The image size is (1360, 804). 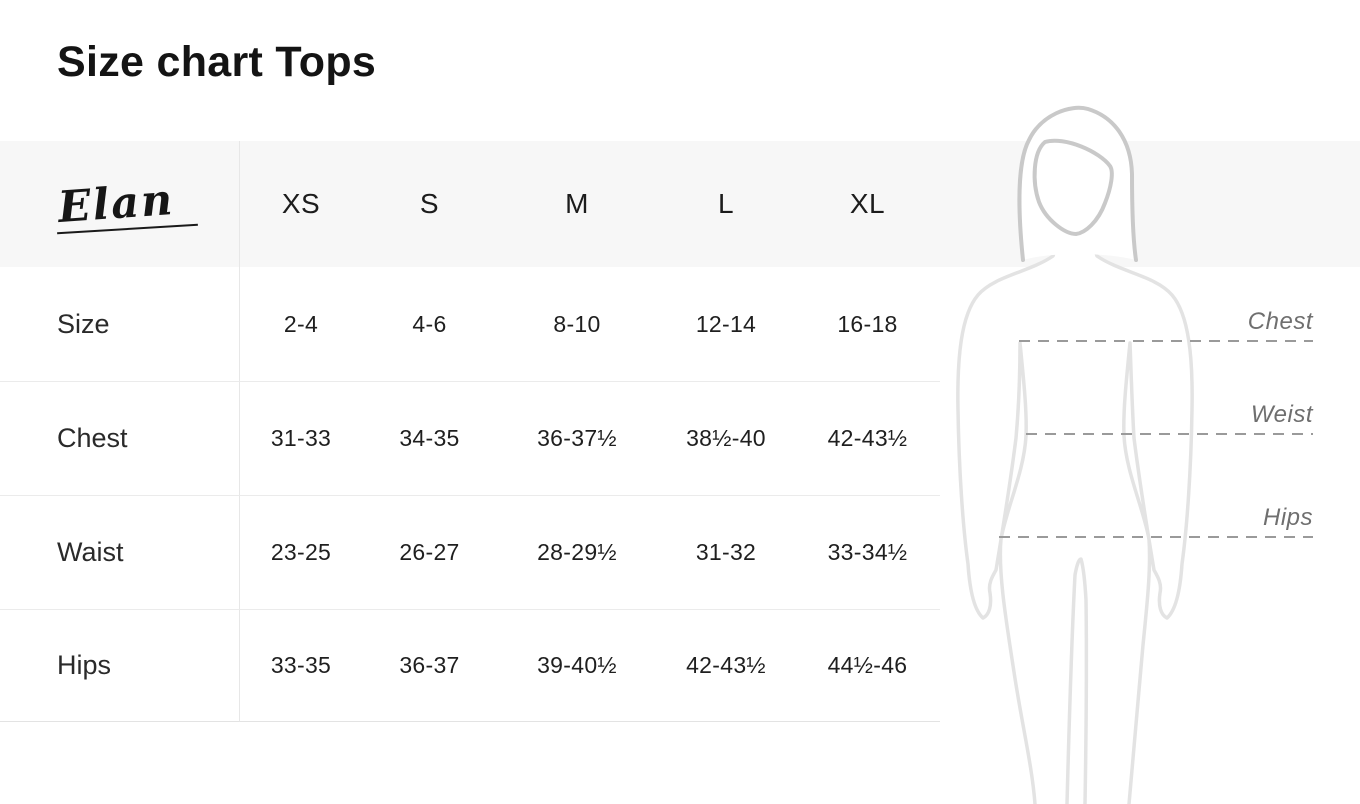 What do you see at coordinates (867, 665) in the screenshot?
I see `table-cell: 44½-46` at bounding box center [867, 665].